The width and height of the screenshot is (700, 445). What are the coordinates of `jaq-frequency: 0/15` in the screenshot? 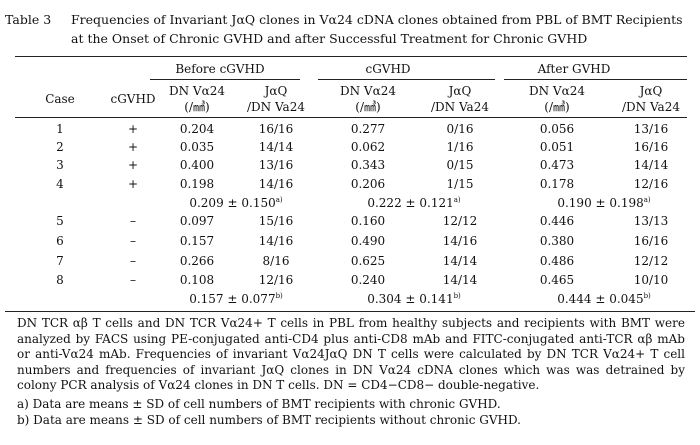 It's located at (460, 165).